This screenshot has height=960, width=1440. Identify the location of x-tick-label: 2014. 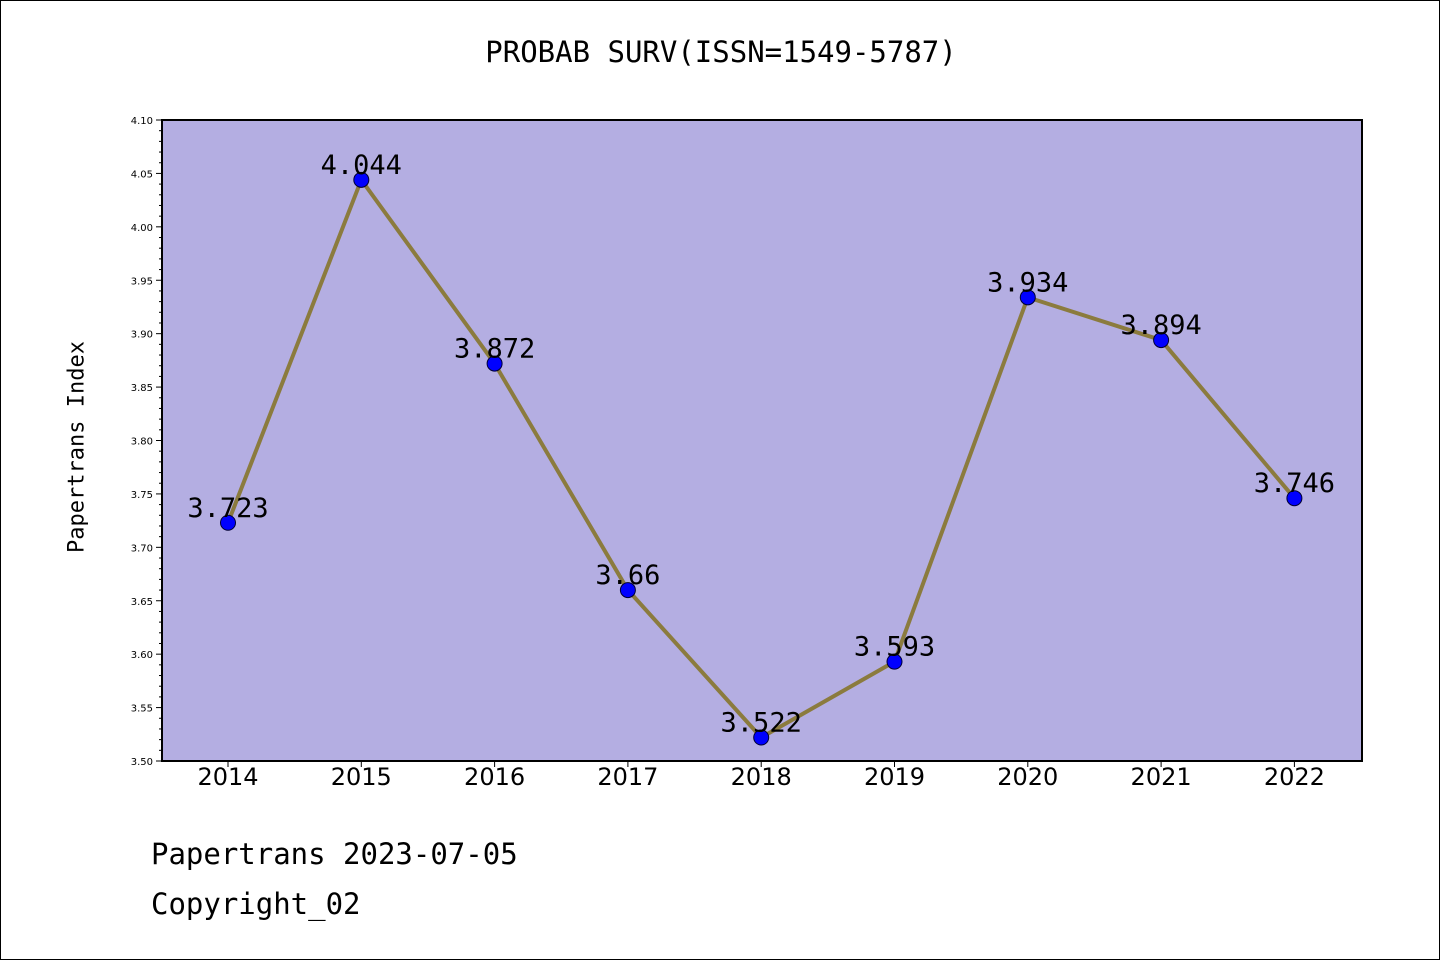
(227, 777).